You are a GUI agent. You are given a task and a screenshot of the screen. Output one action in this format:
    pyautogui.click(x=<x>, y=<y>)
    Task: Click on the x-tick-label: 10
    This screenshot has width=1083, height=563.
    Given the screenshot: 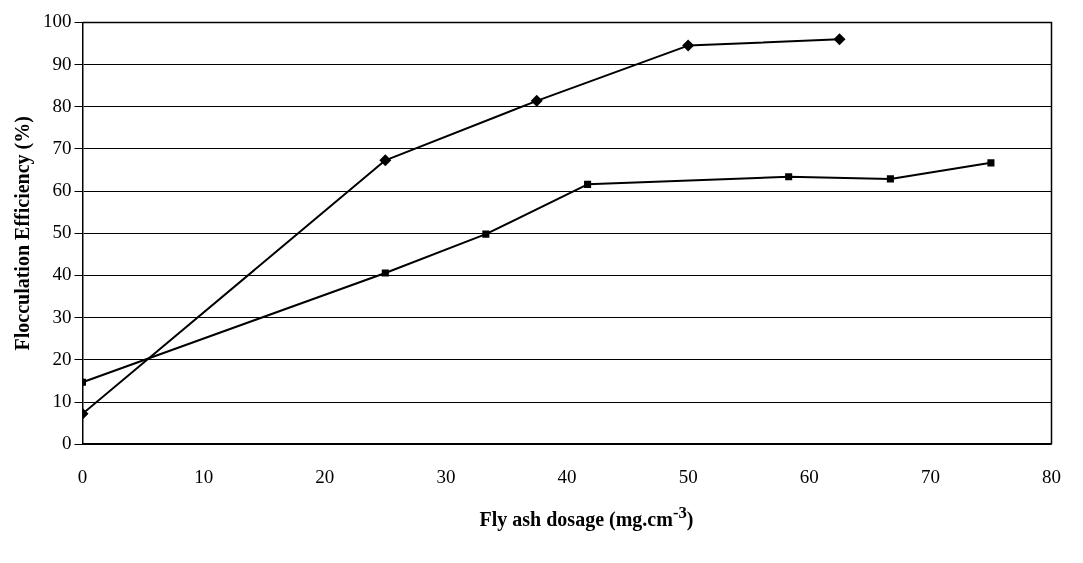 What is the action you would take?
    pyautogui.click(x=204, y=476)
    